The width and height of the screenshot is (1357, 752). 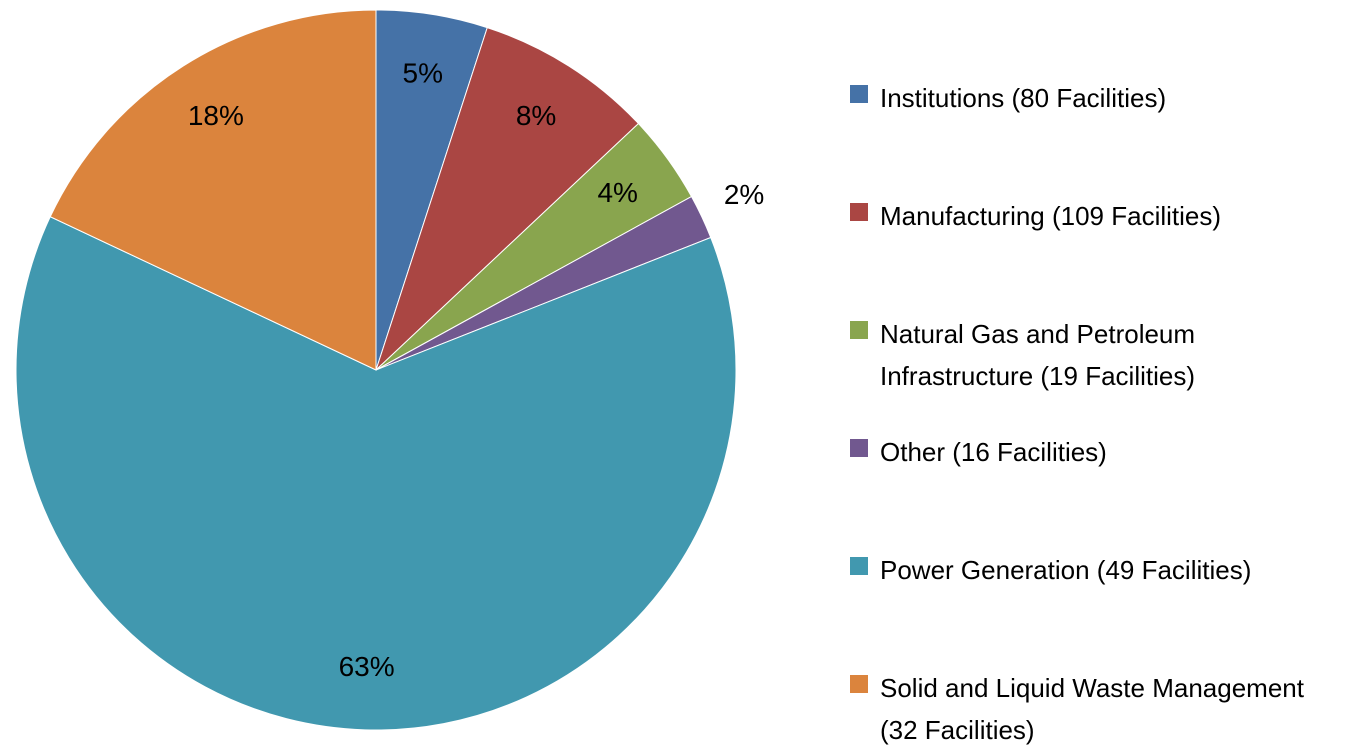 I want to click on legend-label: Other (16 Facilities), so click(x=993, y=452).